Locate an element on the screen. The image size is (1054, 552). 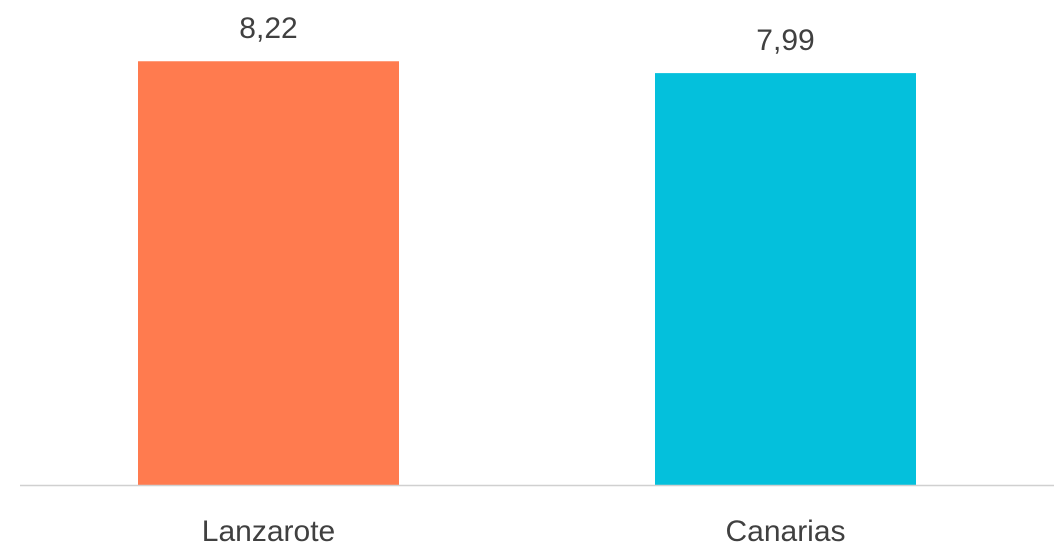
x-tick-label: Canarias is located at coordinates (785, 531).